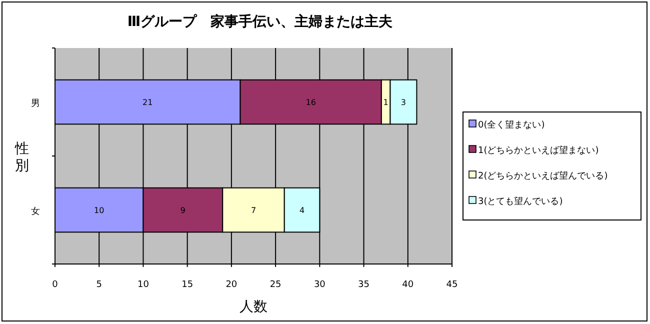 The height and width of the screenshot is (324, 650). I want to click on legend-label: 0(全く望まない), so click(511, 125).